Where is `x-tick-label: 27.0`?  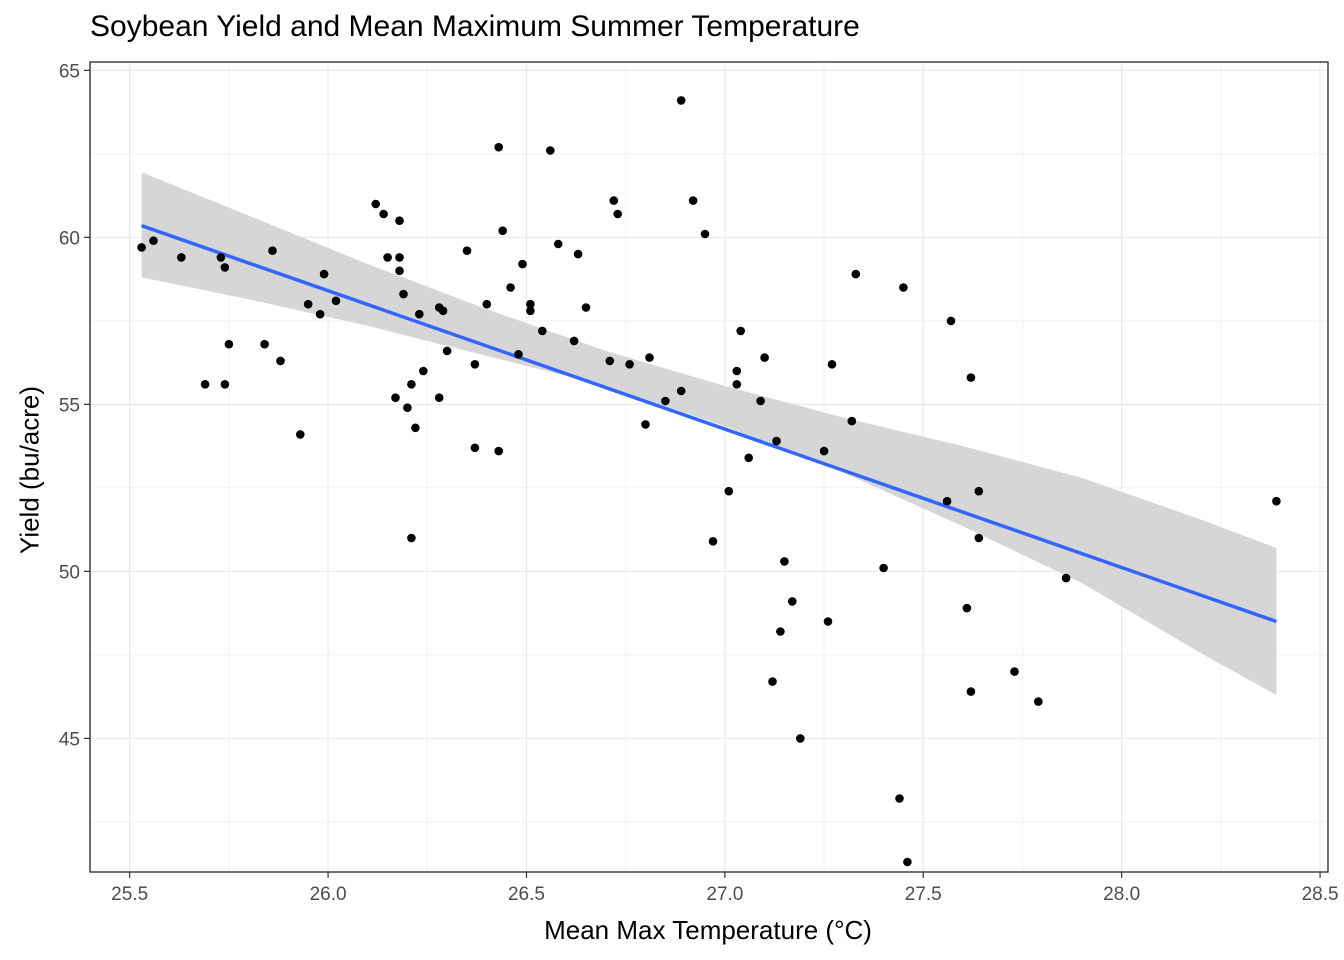
x-tick-label: 27.0 is located at coordinates (724, 894).